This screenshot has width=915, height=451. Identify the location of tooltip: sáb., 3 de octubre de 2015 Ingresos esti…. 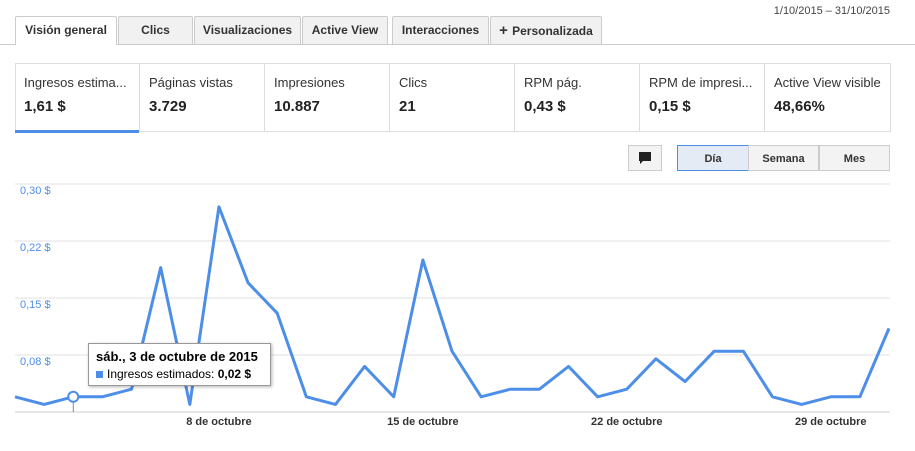
(179, 364).